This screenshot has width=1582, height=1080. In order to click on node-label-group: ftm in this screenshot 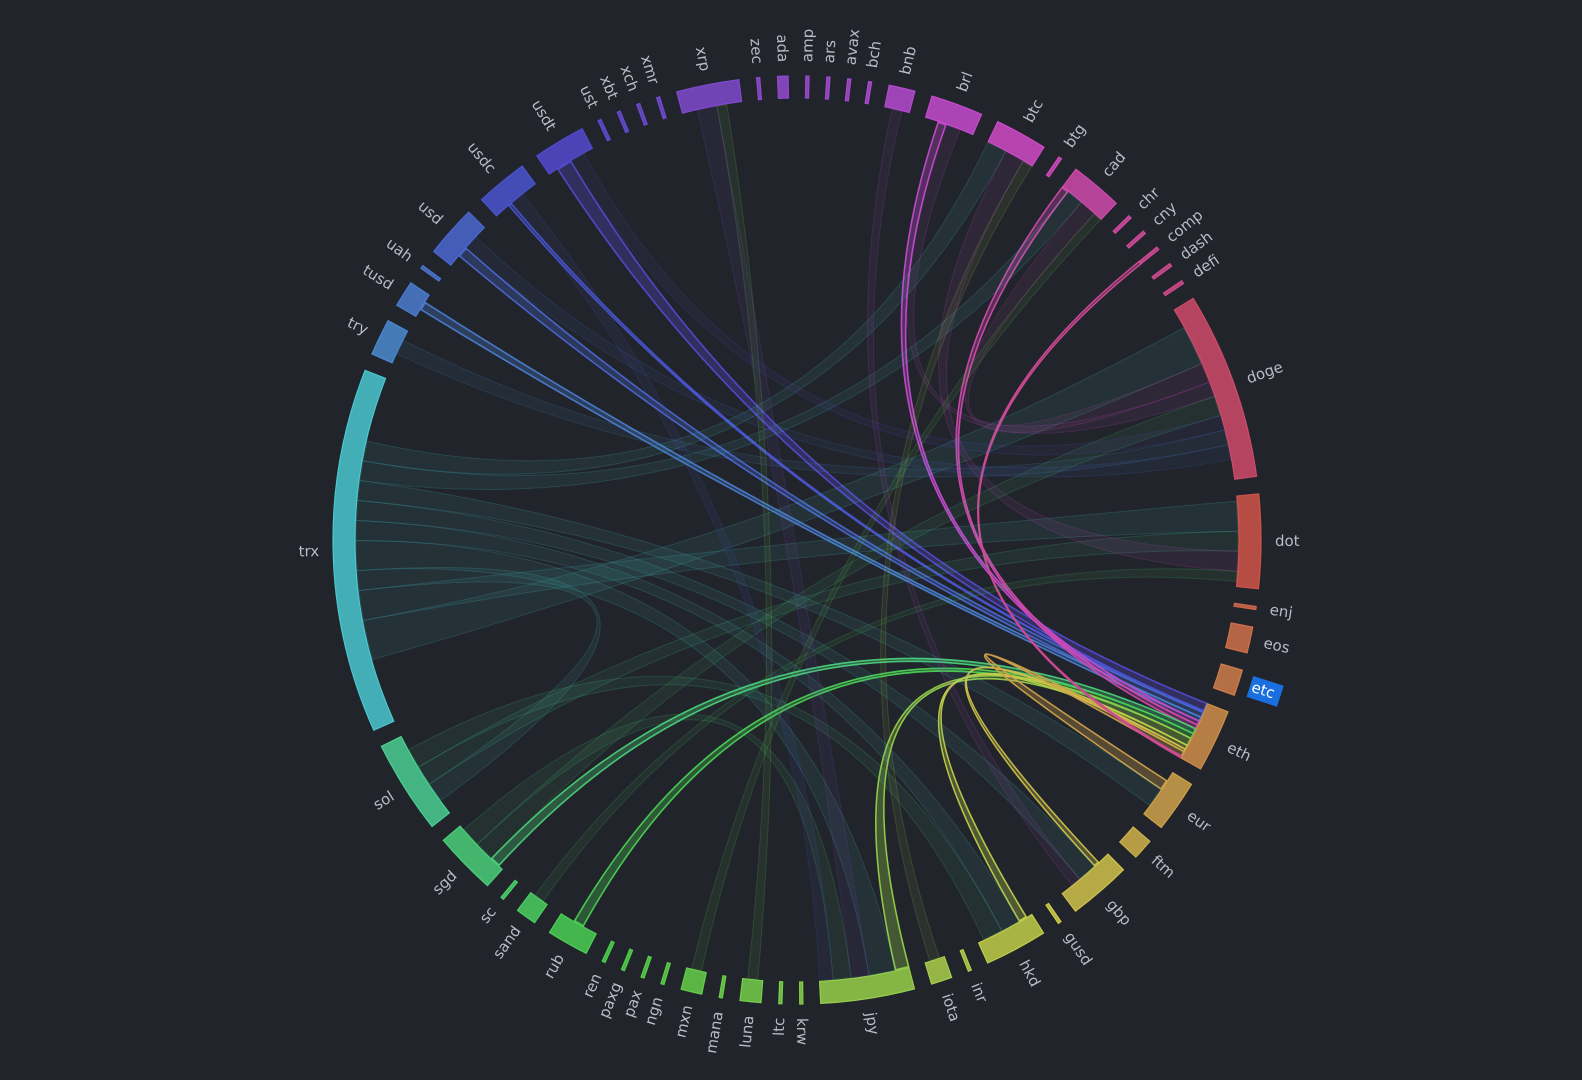, I will do `click(1163, 866)`.